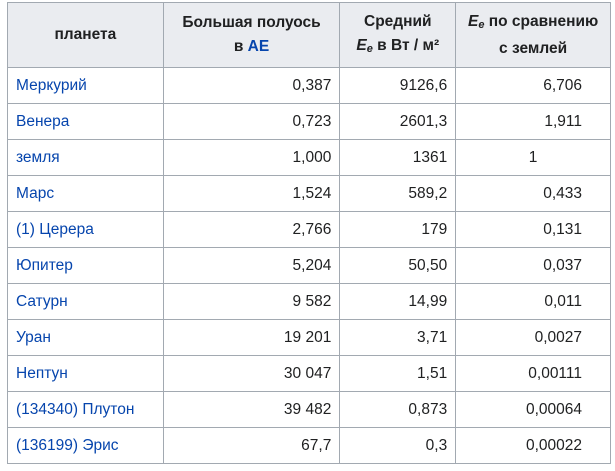 The height and width of the screenshot is (471, 615). What do you see at coordinates (398, 409) in the screenshot?
I see `irradiance-cell: 0,873` at bounding box center [398, 409].